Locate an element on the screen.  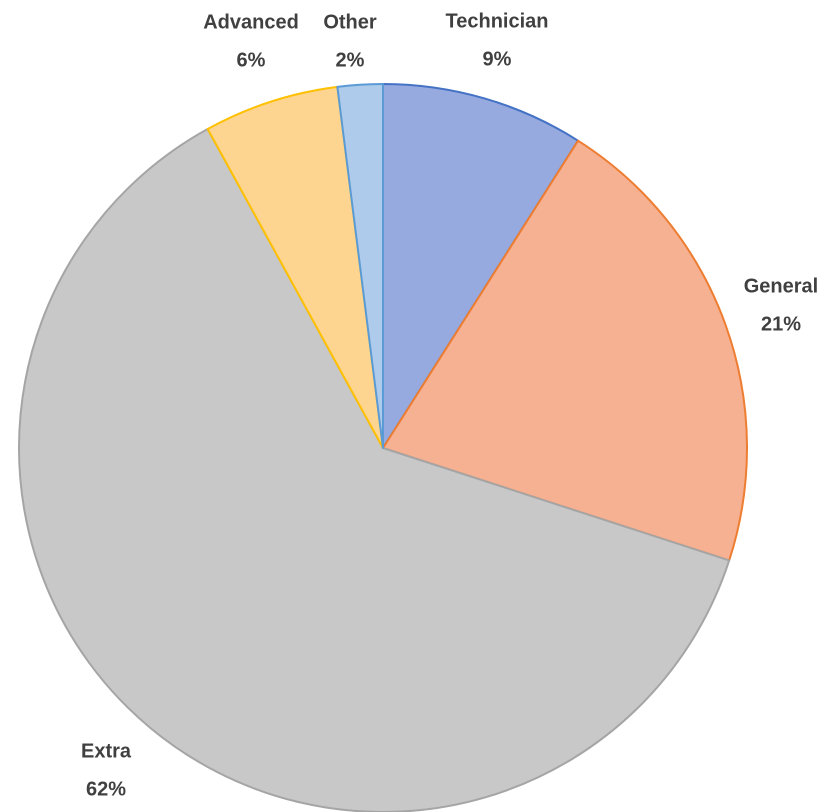
slice-category-label: Advanced is located at coordinates (251, 22).